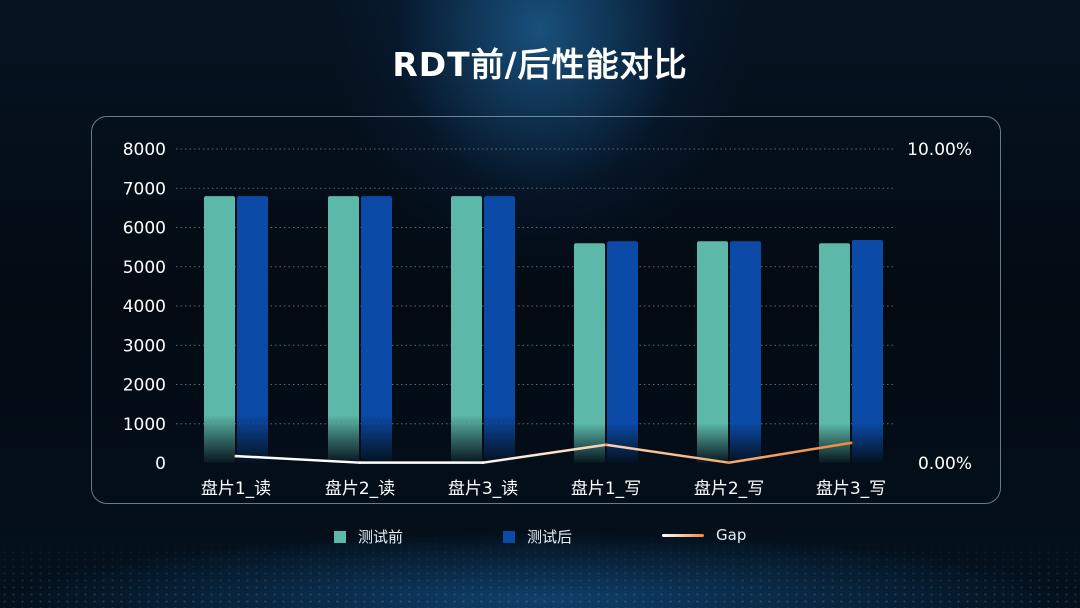 The image size is (1080, 608). What do you see at coordinates (939, 307) in the screenshot?
I see `y-axis-right: 0.00% 10.00%` at bounding box center [939, 307].